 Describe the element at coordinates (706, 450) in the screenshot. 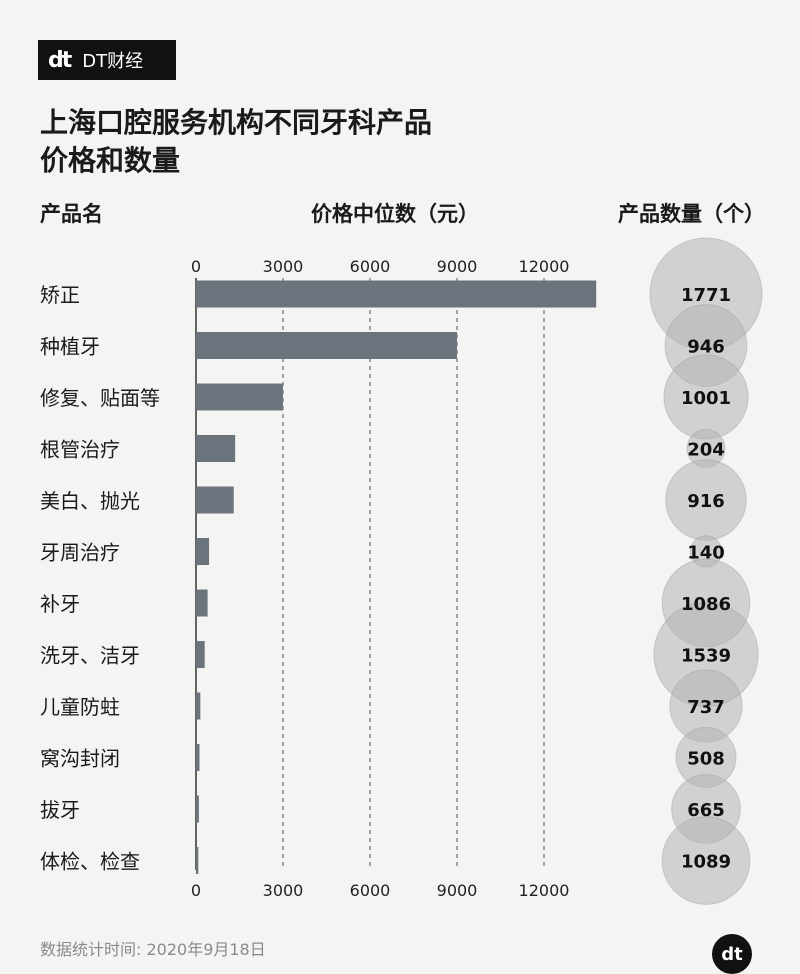

I see `count-label-3: 204` at that location.